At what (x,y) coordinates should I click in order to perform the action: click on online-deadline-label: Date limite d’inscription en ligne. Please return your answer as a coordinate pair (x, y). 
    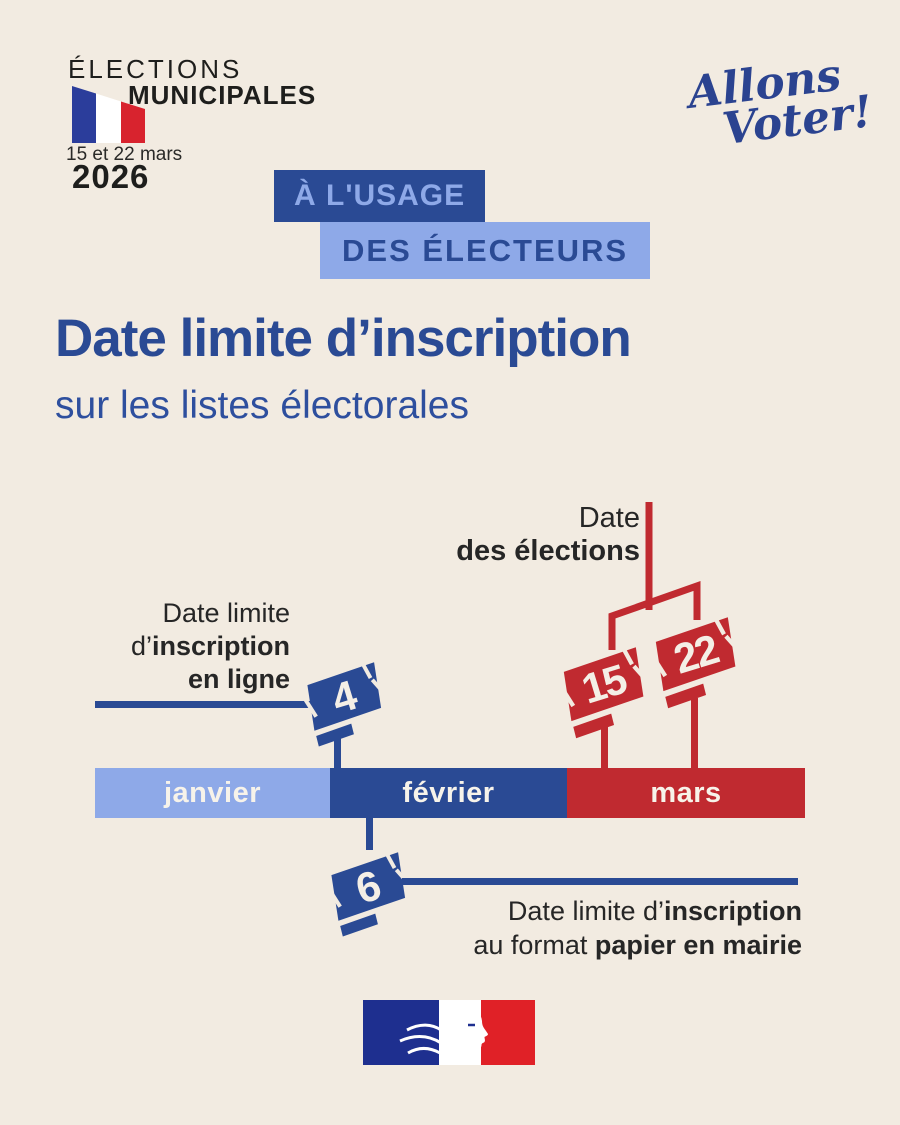
    Looking at the image, I should click on (174, 646).